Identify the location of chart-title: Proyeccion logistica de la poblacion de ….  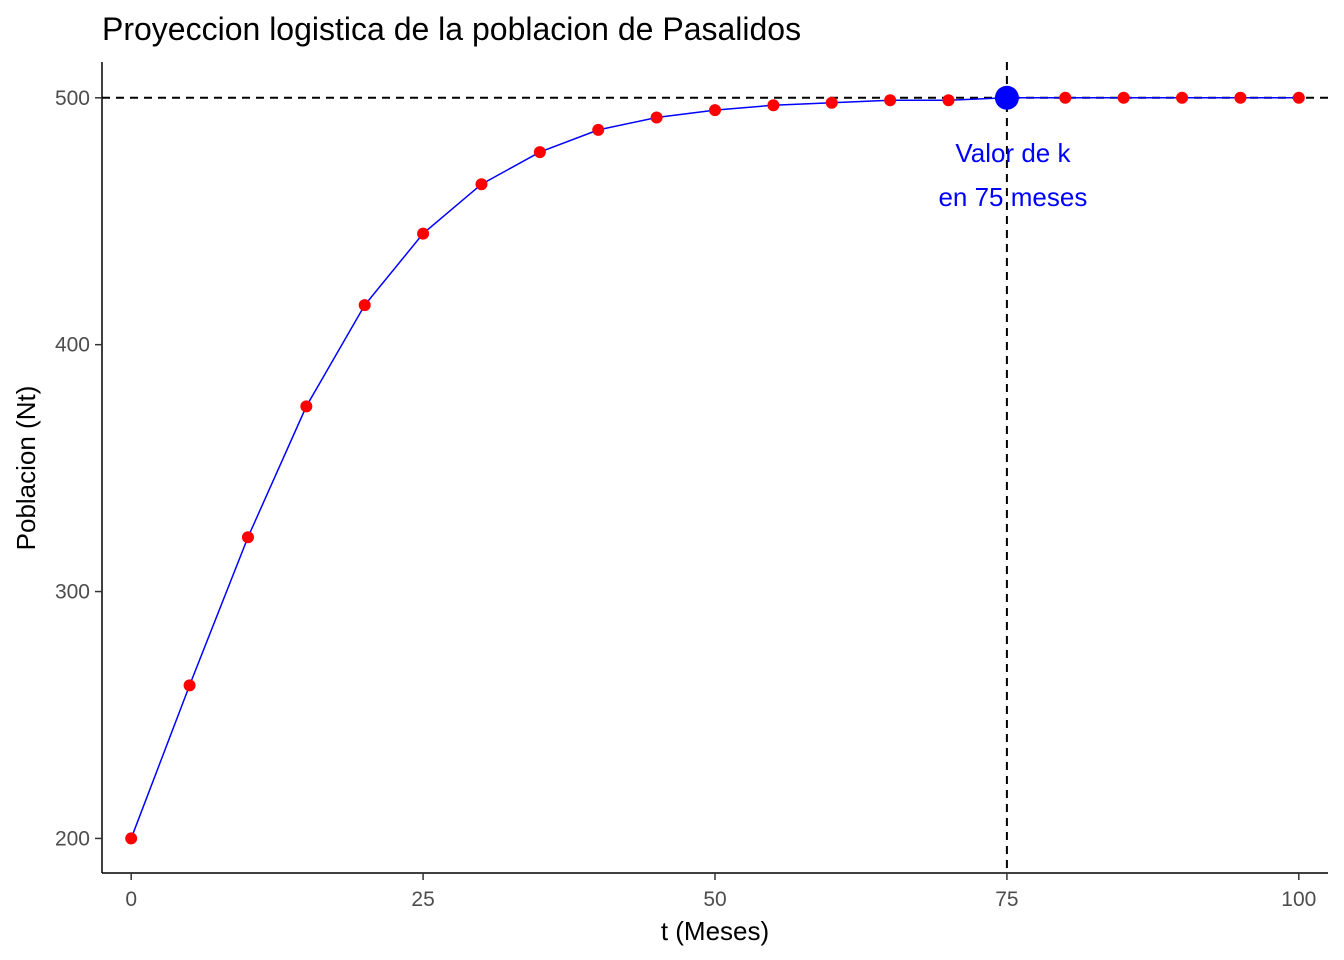
(451, 29).